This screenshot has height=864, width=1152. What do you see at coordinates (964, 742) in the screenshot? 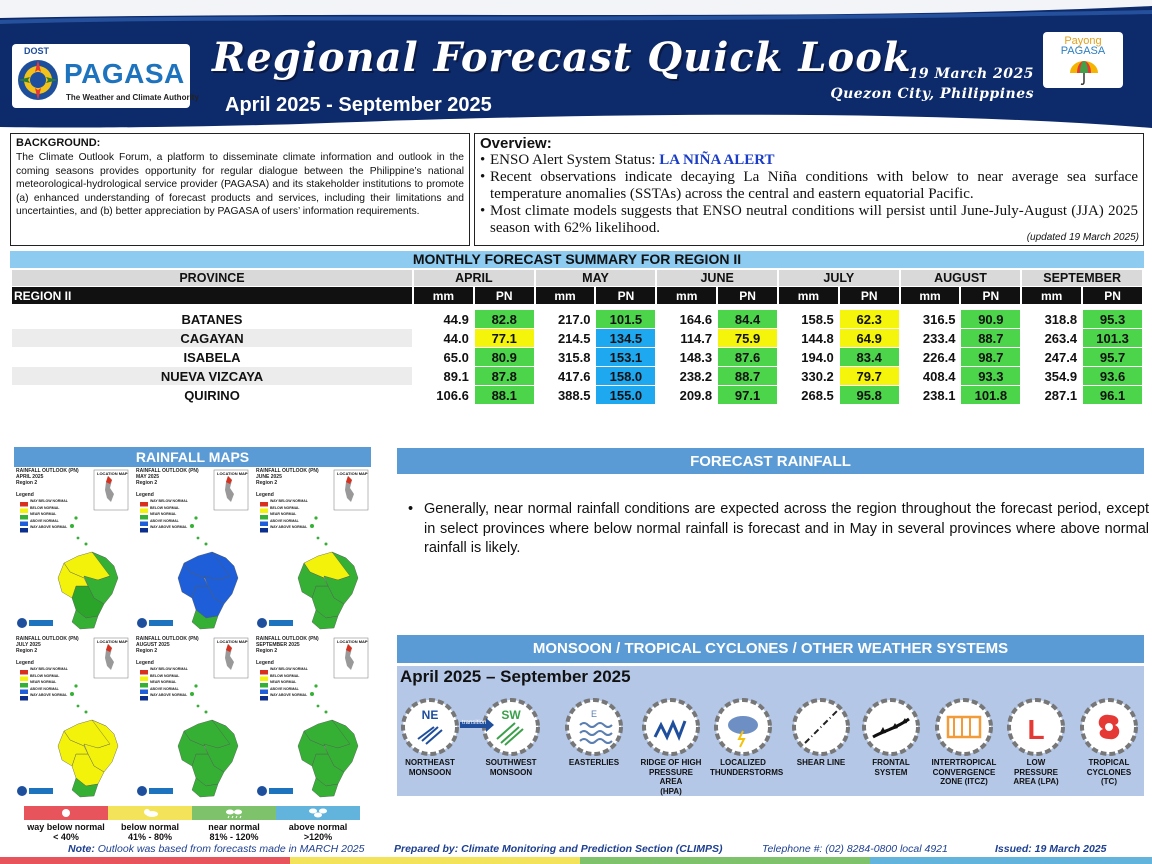
I see `weather-system-item: INTERTROPICAL CONVERGENCE ZONE (ITCZ)` at bounding box center [964, 742].